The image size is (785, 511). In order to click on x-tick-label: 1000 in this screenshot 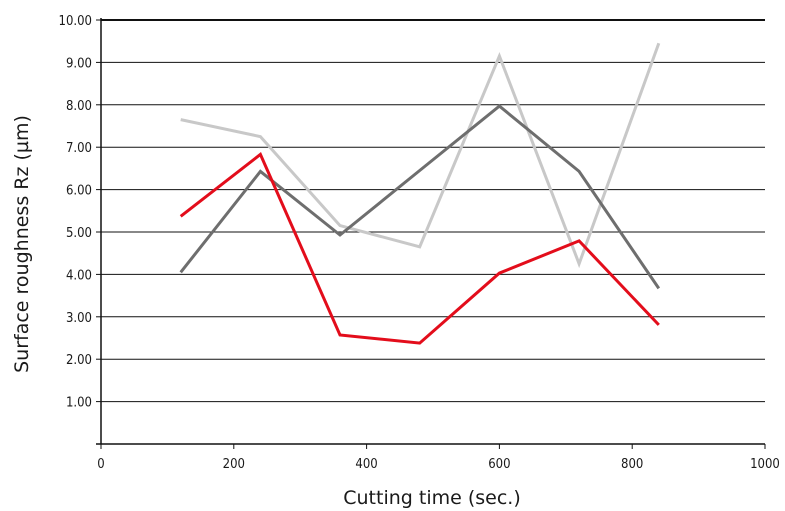, I will do `click(765, 464)`.